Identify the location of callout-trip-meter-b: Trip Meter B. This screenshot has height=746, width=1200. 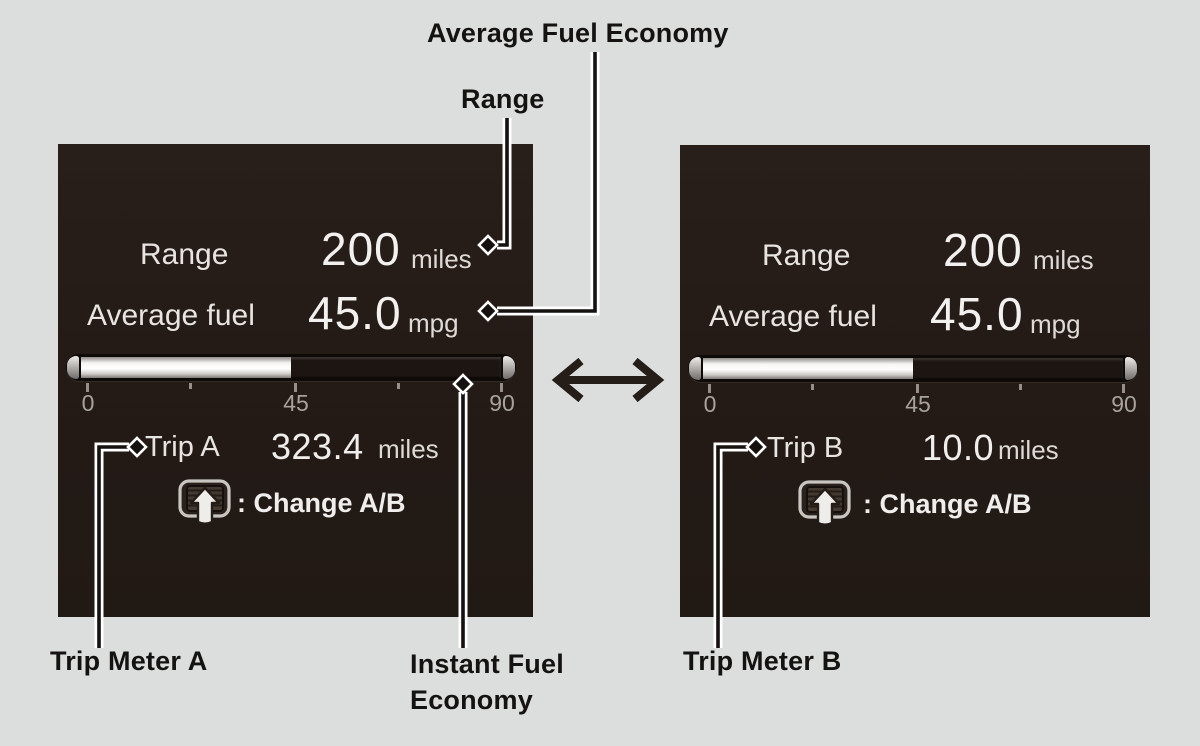
(762, 661).